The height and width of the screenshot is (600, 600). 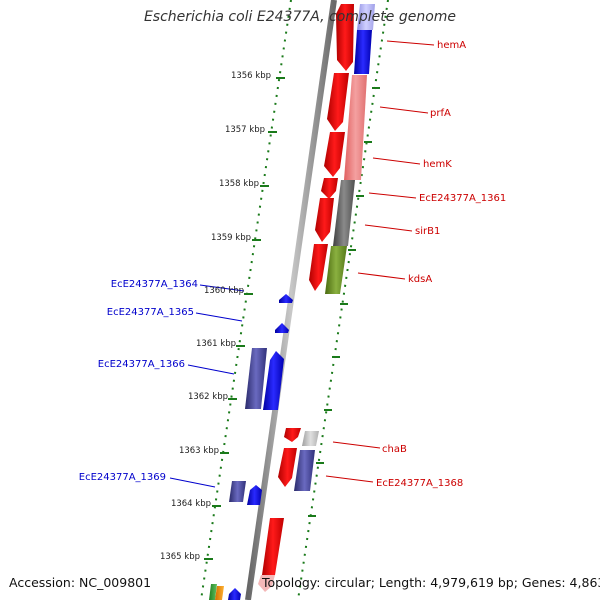 I want to click on tick-label: 1365 kbp, so click(x=180, y=557).